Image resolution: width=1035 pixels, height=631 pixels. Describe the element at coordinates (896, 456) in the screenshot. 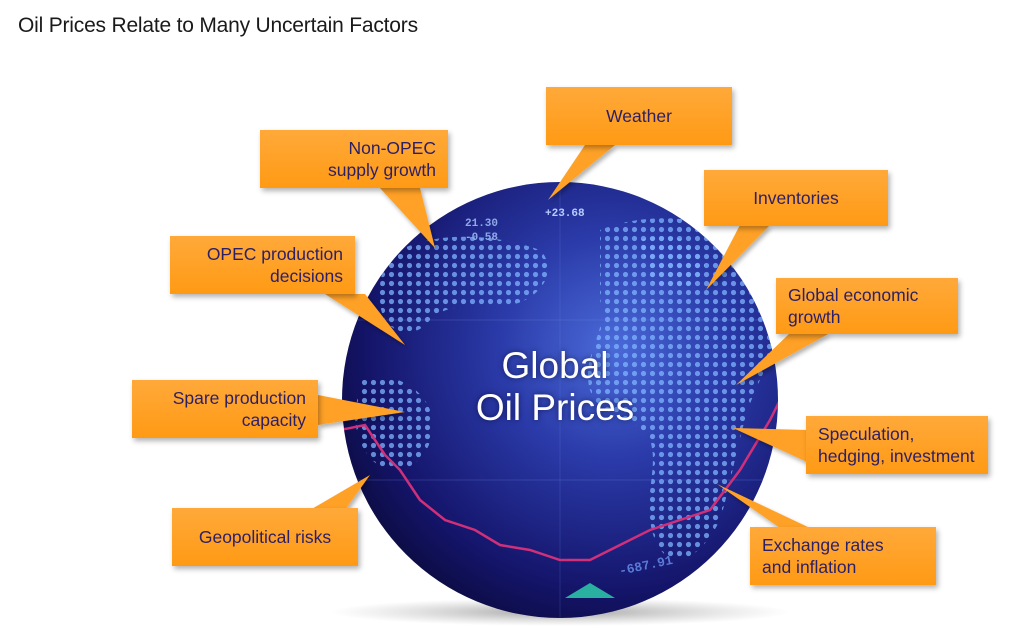

I see `factor-speculation-line2: hedging, investment` at that location.